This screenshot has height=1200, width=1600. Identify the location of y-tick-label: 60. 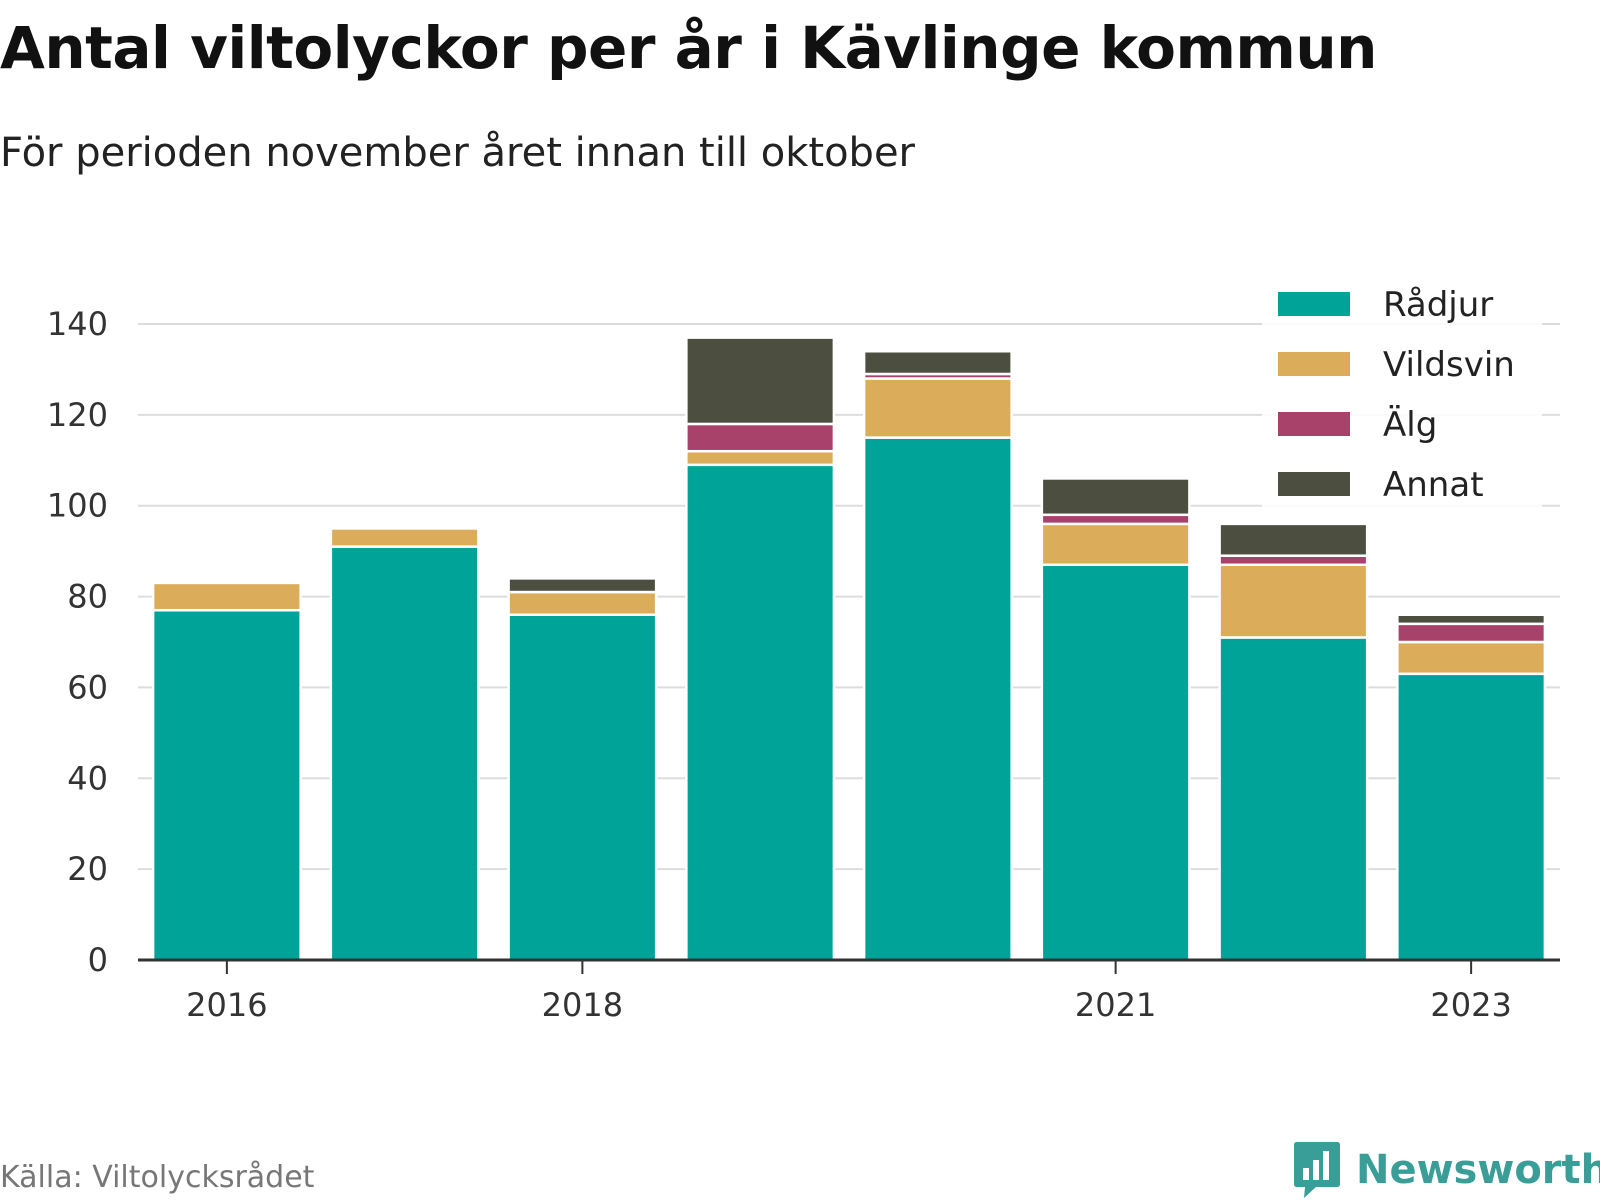
(87, 687).